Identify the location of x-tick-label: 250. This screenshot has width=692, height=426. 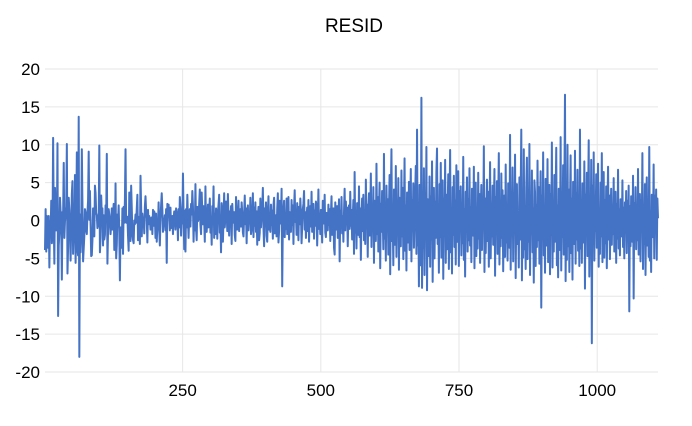
(182, 390).